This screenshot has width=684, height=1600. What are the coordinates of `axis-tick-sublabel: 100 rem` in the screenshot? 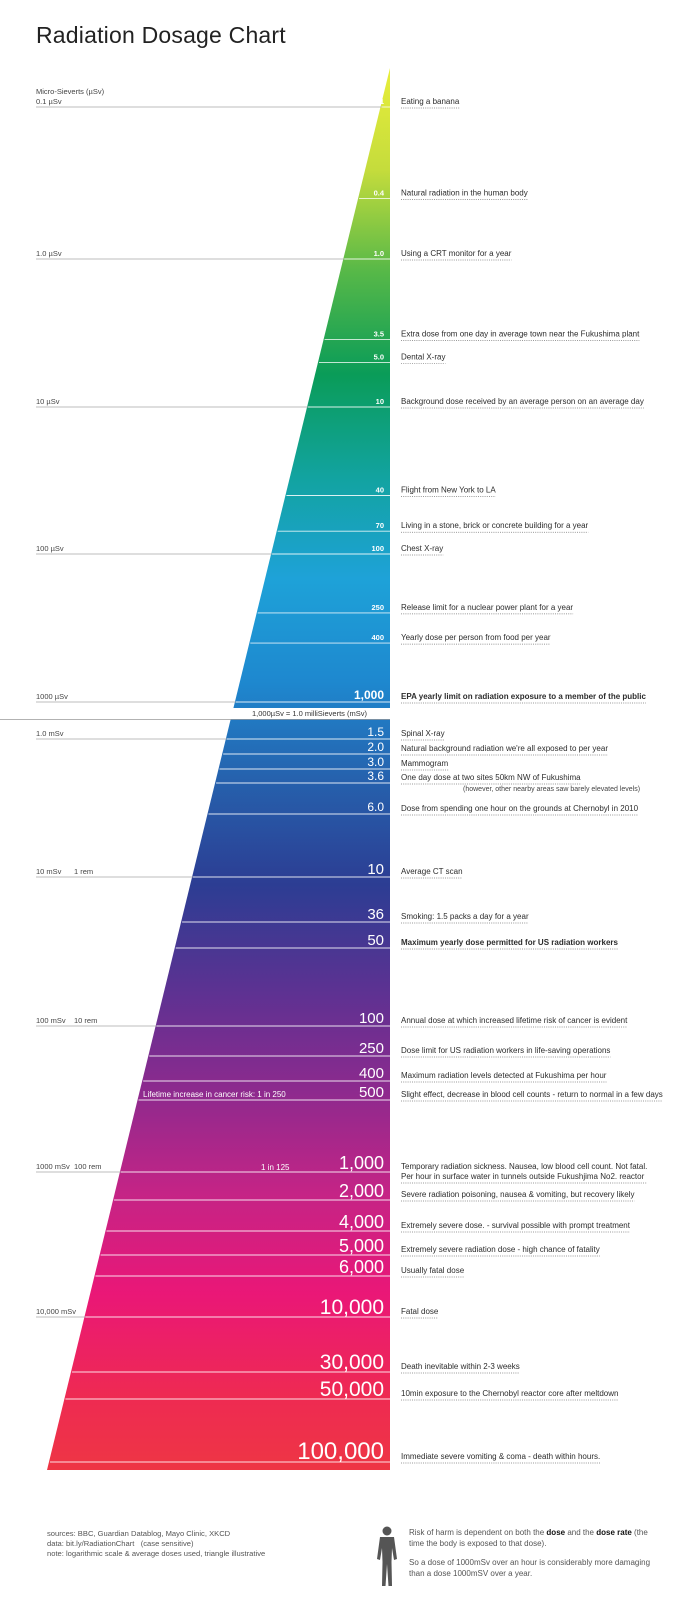 It's located at (88, 1166).